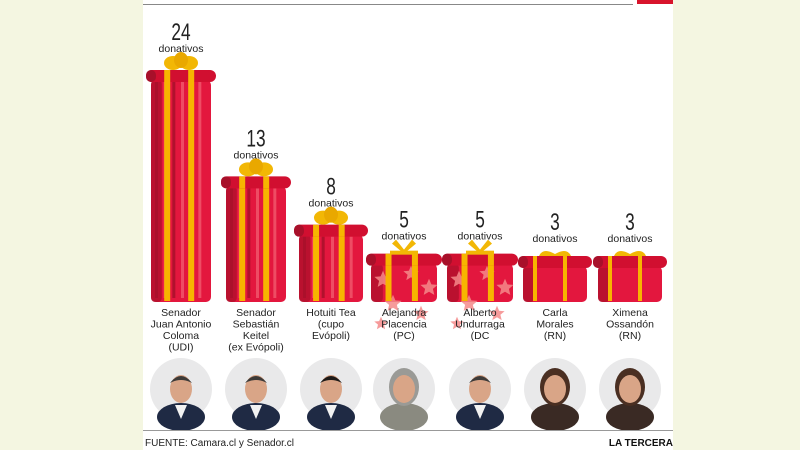 The height and width of the screenshot is (450, 800). I want to click on photo-alberto-undurraga, so click(480, 394).